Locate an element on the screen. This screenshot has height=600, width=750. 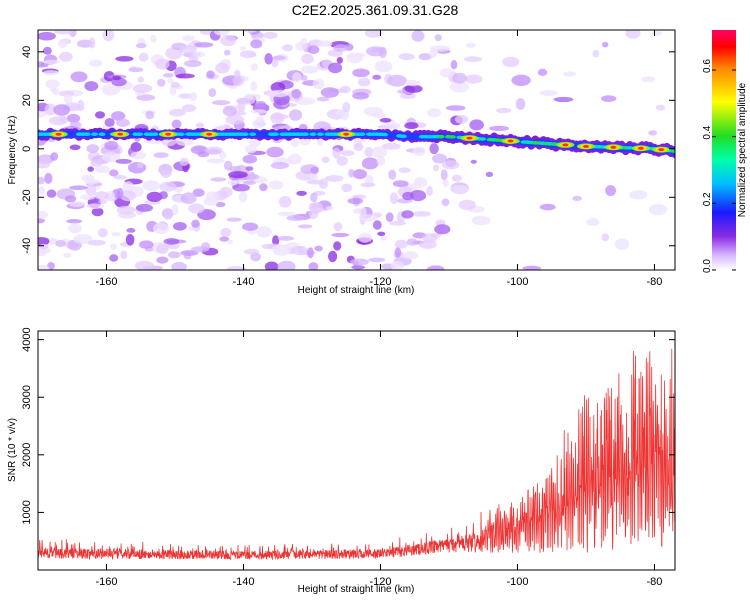
spectrogram-y-tick-label: 0 is located at coordinates (27, 149).